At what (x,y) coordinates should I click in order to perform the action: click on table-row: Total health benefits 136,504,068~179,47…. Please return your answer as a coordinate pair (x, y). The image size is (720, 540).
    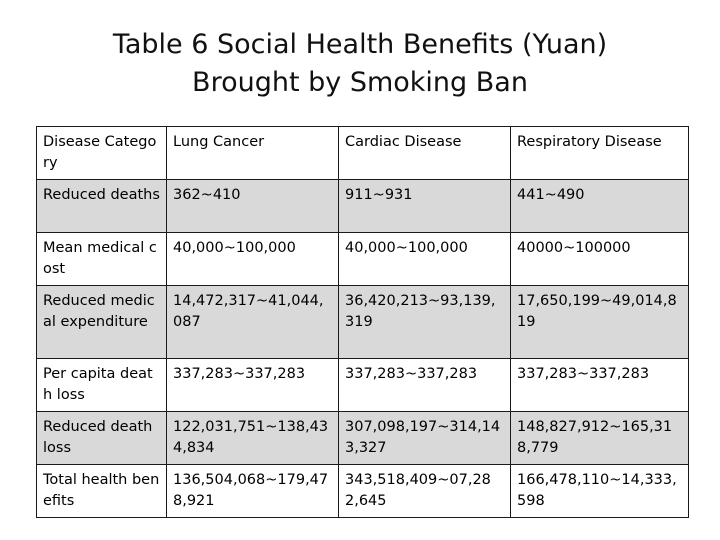
    Looking at the image, I should click on (362, 491).